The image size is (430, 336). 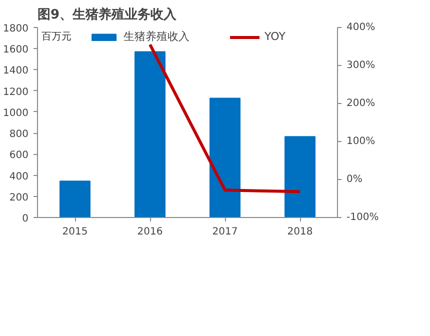 I want to click on x-tick-label: 2018, so click(x=300, y=232).